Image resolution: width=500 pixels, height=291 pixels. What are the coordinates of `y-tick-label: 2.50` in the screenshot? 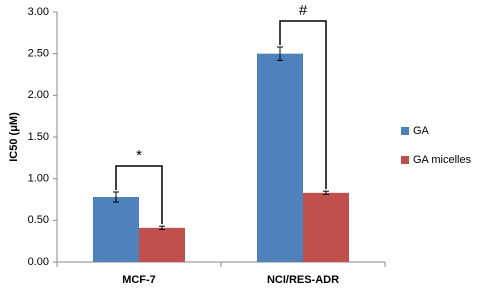 It's located at (38, 54).